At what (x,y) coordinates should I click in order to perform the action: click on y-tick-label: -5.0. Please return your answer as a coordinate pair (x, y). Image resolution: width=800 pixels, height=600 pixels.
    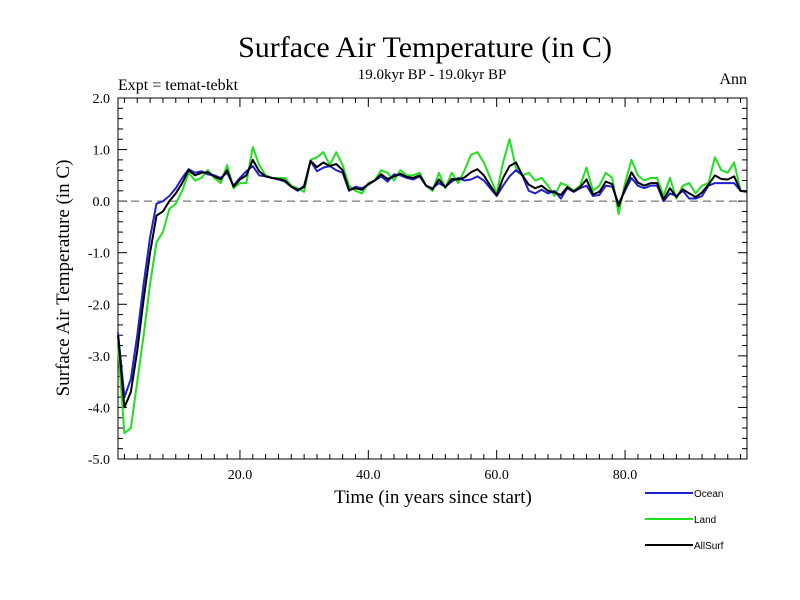
    Looking at the image, I should click on (99, 460).